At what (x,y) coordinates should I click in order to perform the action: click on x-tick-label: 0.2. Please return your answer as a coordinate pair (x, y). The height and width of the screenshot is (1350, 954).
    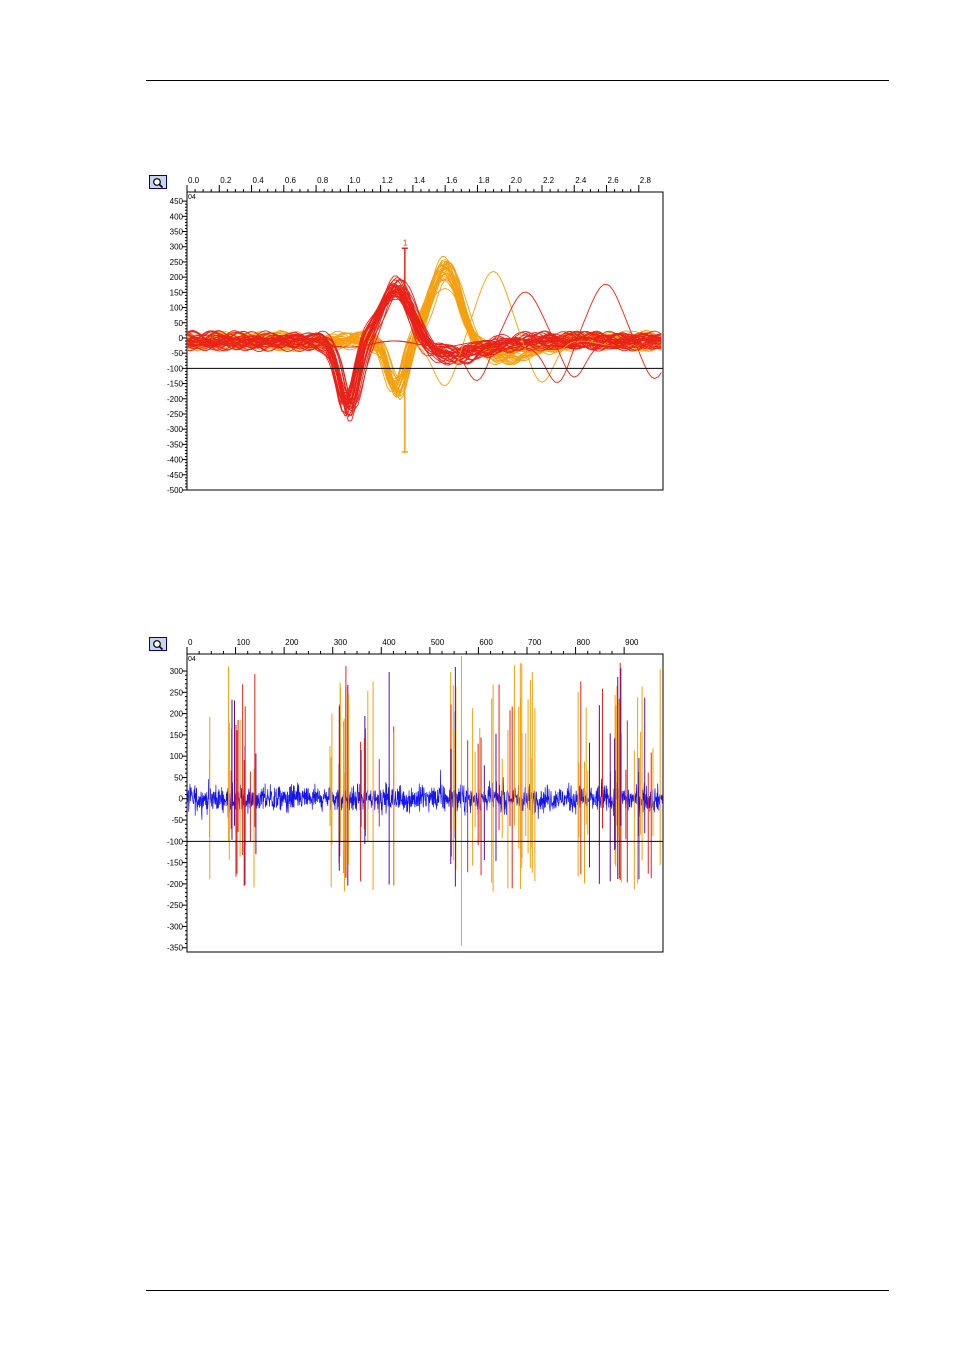
    Looking at the image, I should click on (226, 180).